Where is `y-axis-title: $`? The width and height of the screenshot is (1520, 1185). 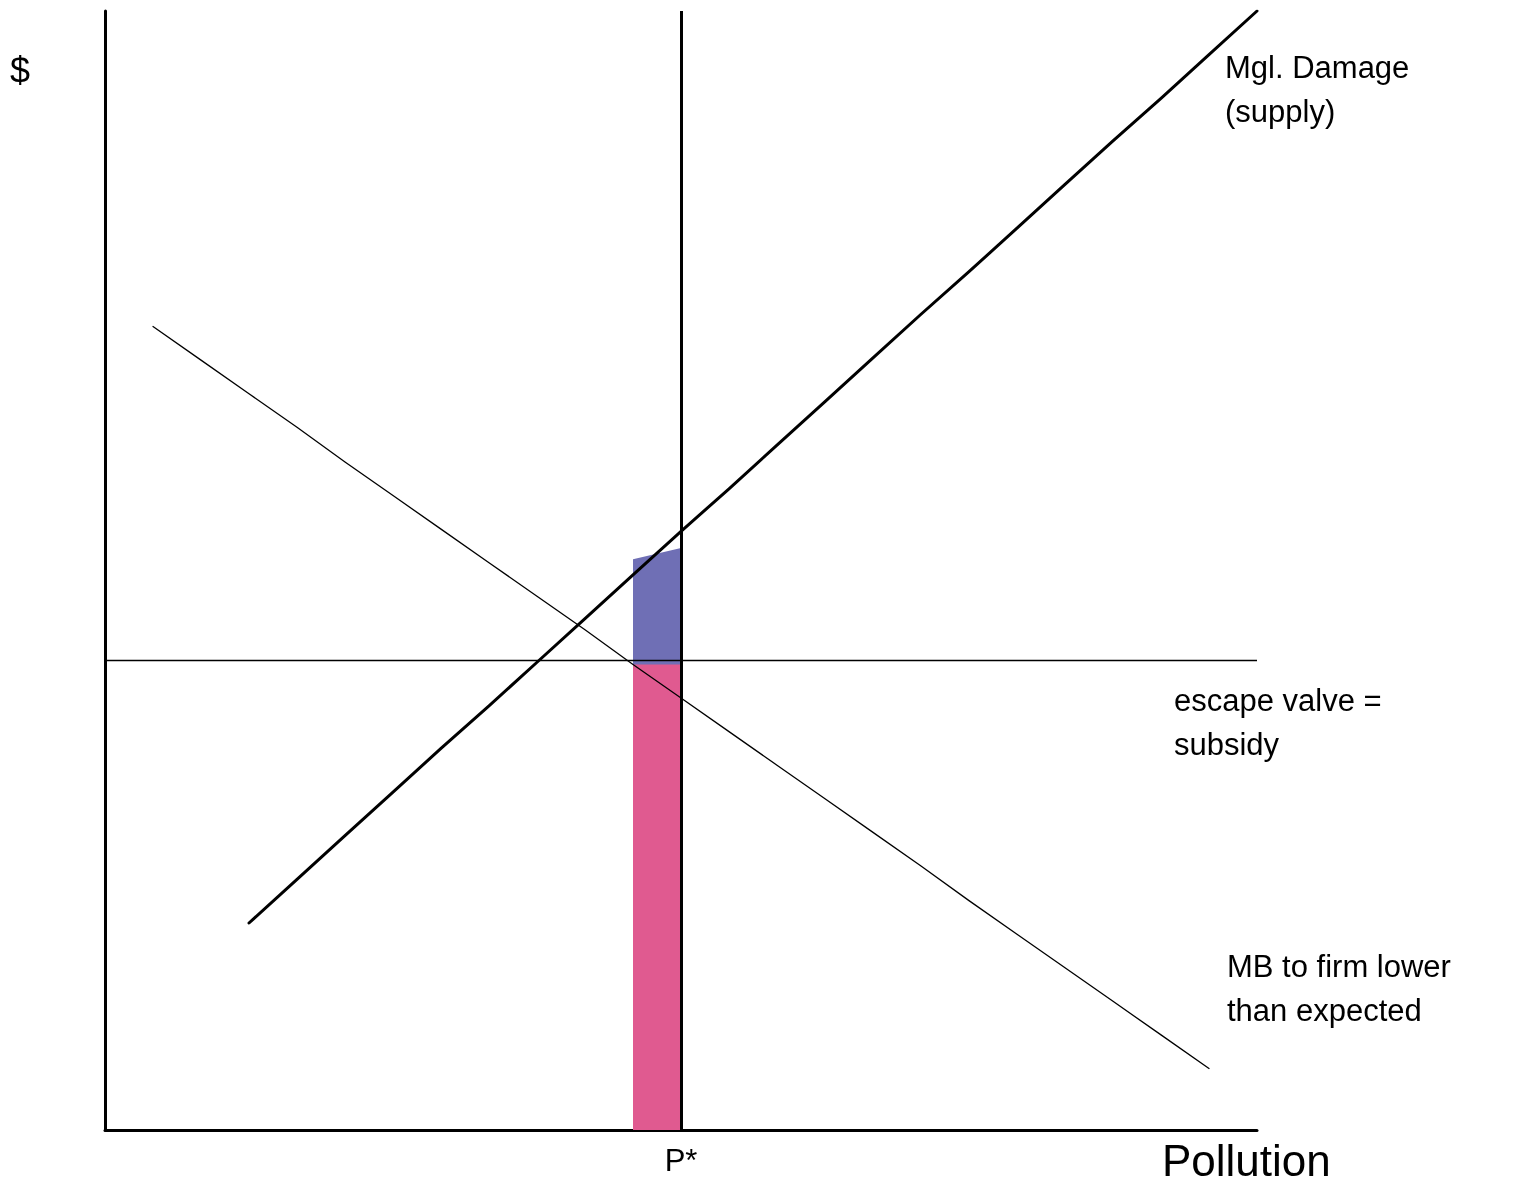
y-axis-title: $ is located at coordinates (20, 70).